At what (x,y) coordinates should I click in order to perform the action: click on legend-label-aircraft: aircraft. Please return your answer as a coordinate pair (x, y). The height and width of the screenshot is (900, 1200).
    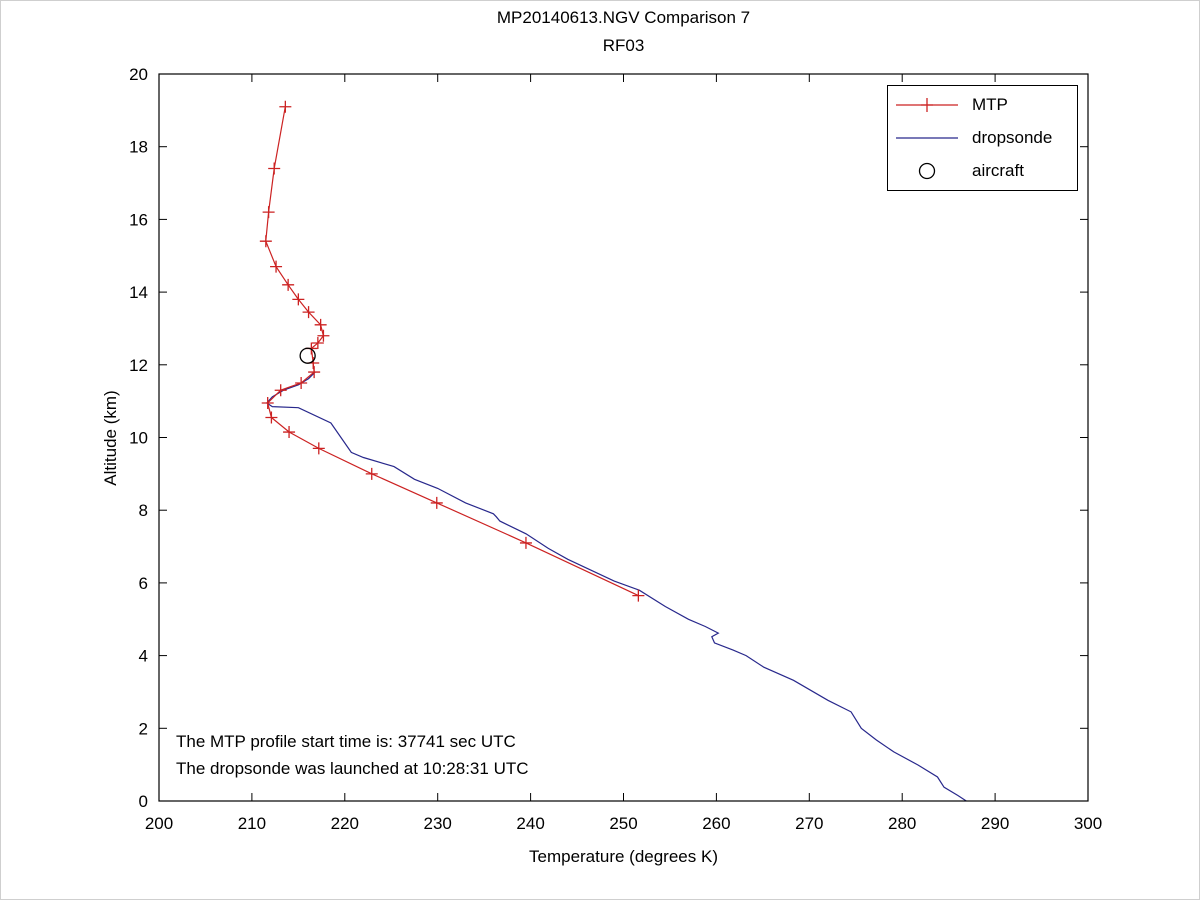
    Looking at the image, I should click on (998, 171).